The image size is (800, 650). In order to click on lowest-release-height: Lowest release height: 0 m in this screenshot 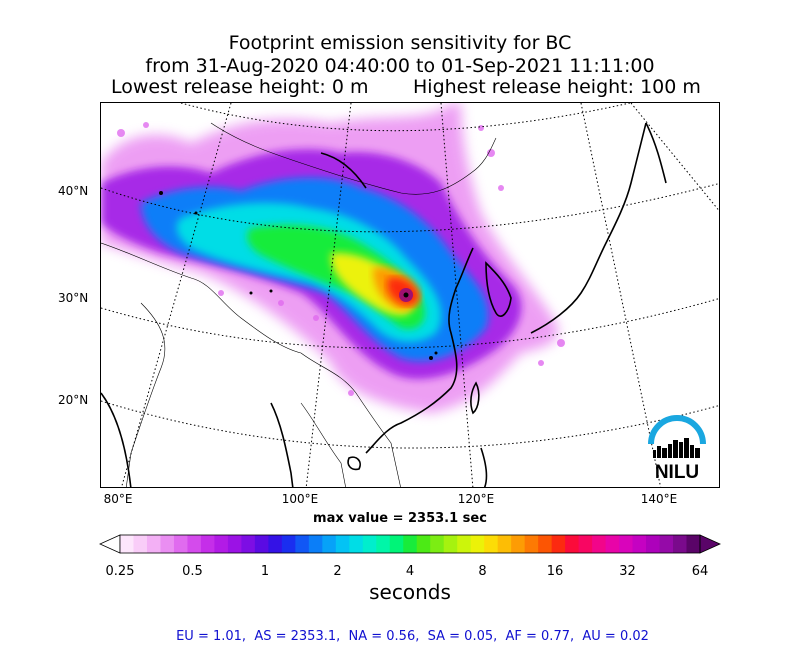, I will do `click(240, 87)`.